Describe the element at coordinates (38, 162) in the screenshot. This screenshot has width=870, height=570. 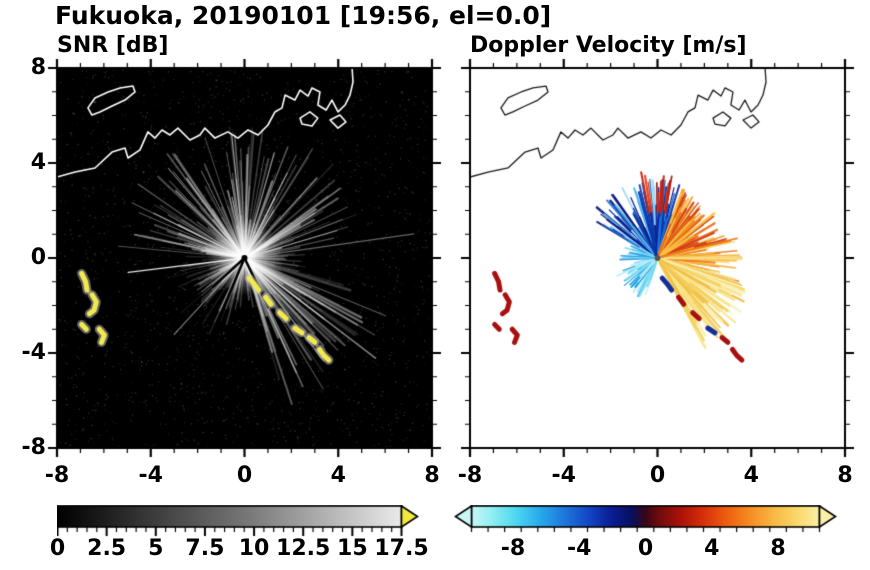
I see `y-tick-label: 4` at that location.